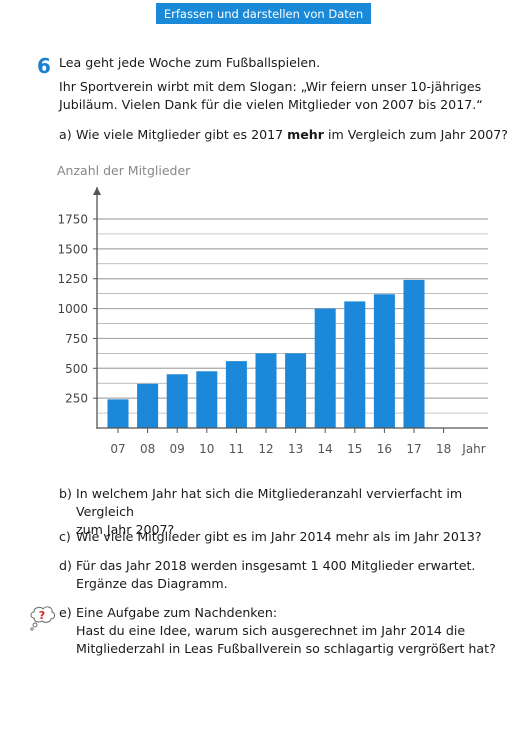  What do you see at coordinates (305, 134) in the screenshot?
I see `question-a-emphasis: mehr` at bounding box center [305, 134].